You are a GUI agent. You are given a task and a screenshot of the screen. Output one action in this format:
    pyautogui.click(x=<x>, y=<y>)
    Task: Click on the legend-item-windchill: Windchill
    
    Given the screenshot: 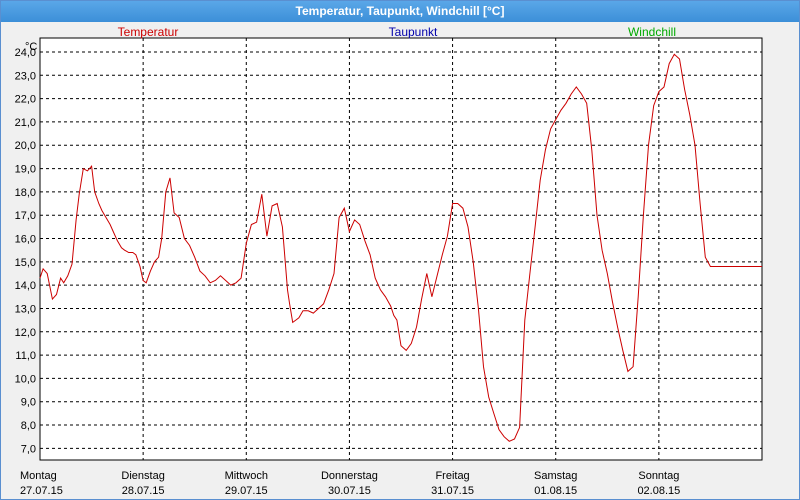 What is the action you would take?
    pyautogui.click(x=652, y=32)
    